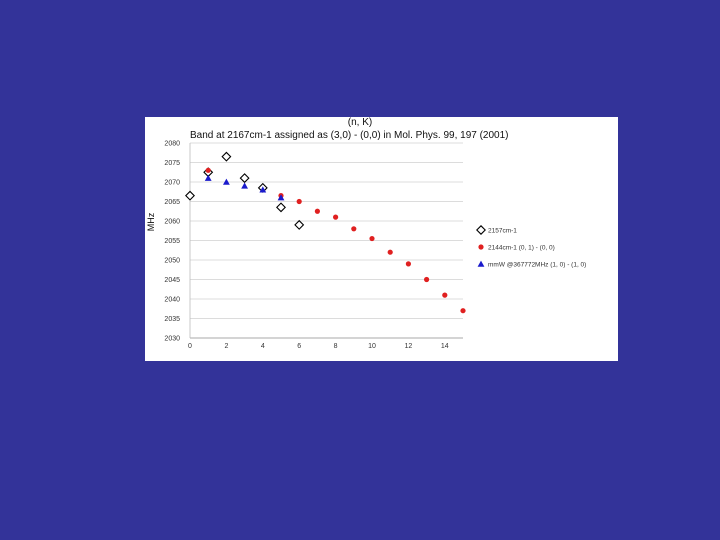 The height and width of the screenshot is (540, 720). I want to click on y-axis-label: MHz, so click(151, 221).